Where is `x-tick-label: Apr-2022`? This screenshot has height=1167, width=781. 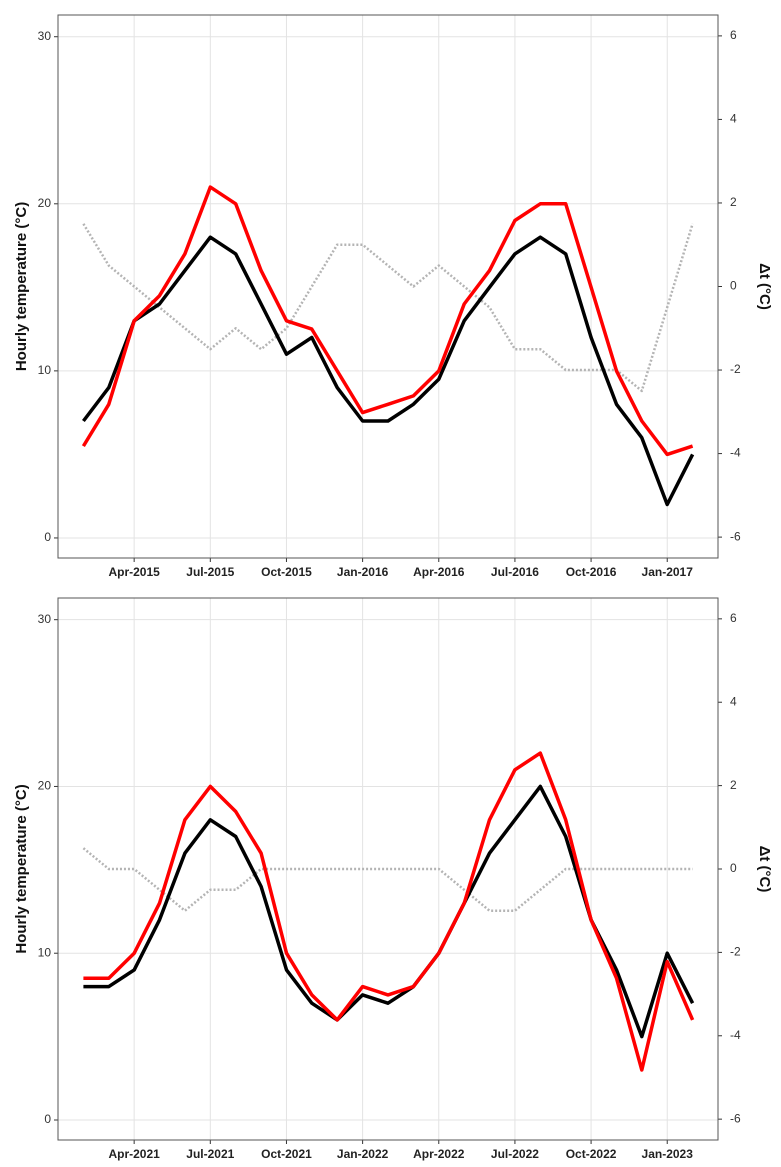
x-tick-label: Apr-2022 is located at coordinates (439, 1154).